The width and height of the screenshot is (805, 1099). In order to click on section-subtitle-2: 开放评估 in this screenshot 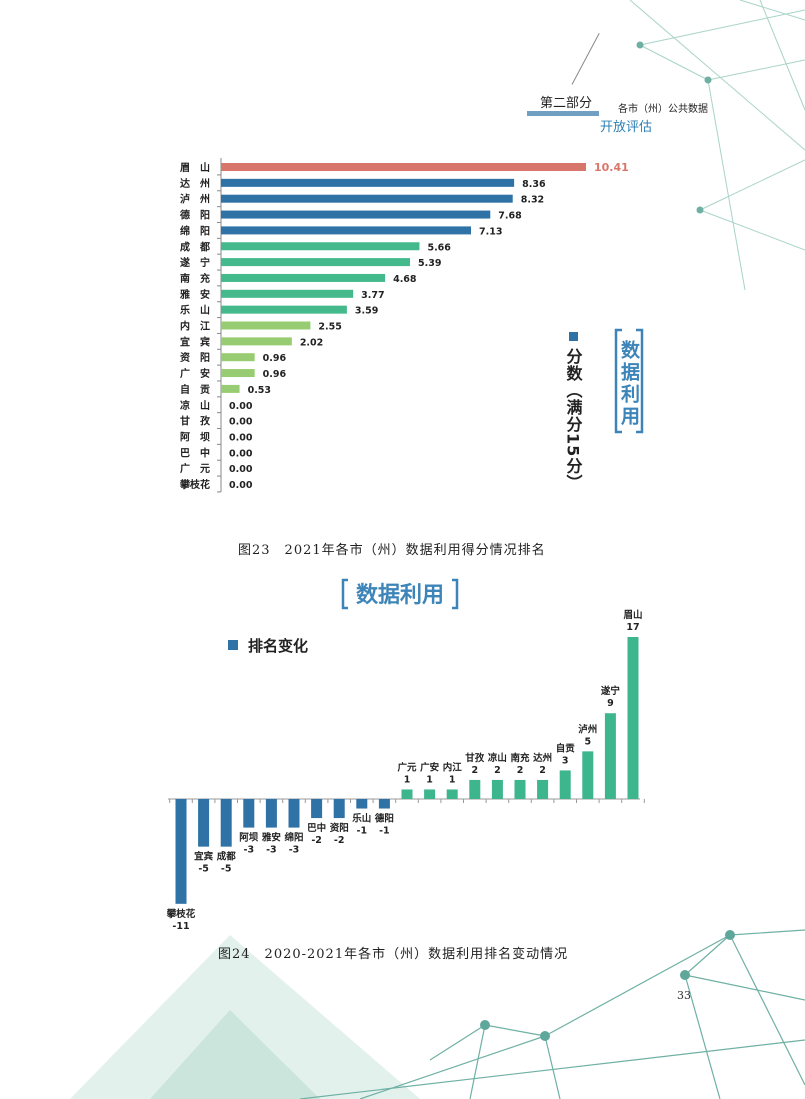, I will do `click(626, 127)`.